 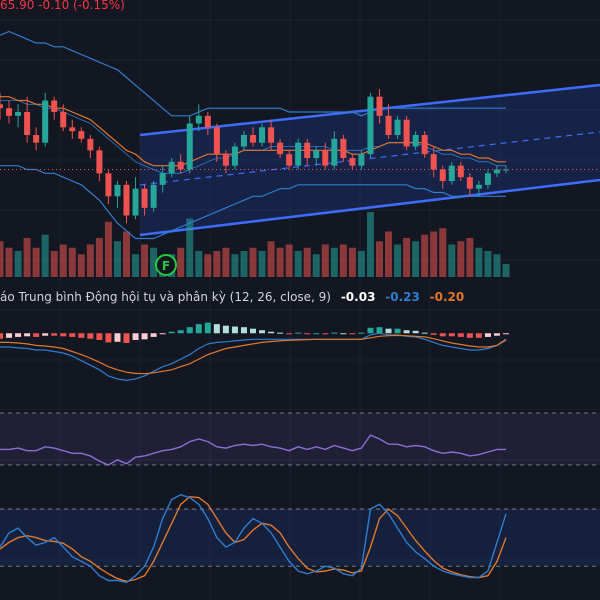 I want to click on signal-marker: F, so click(x=166, y=265).